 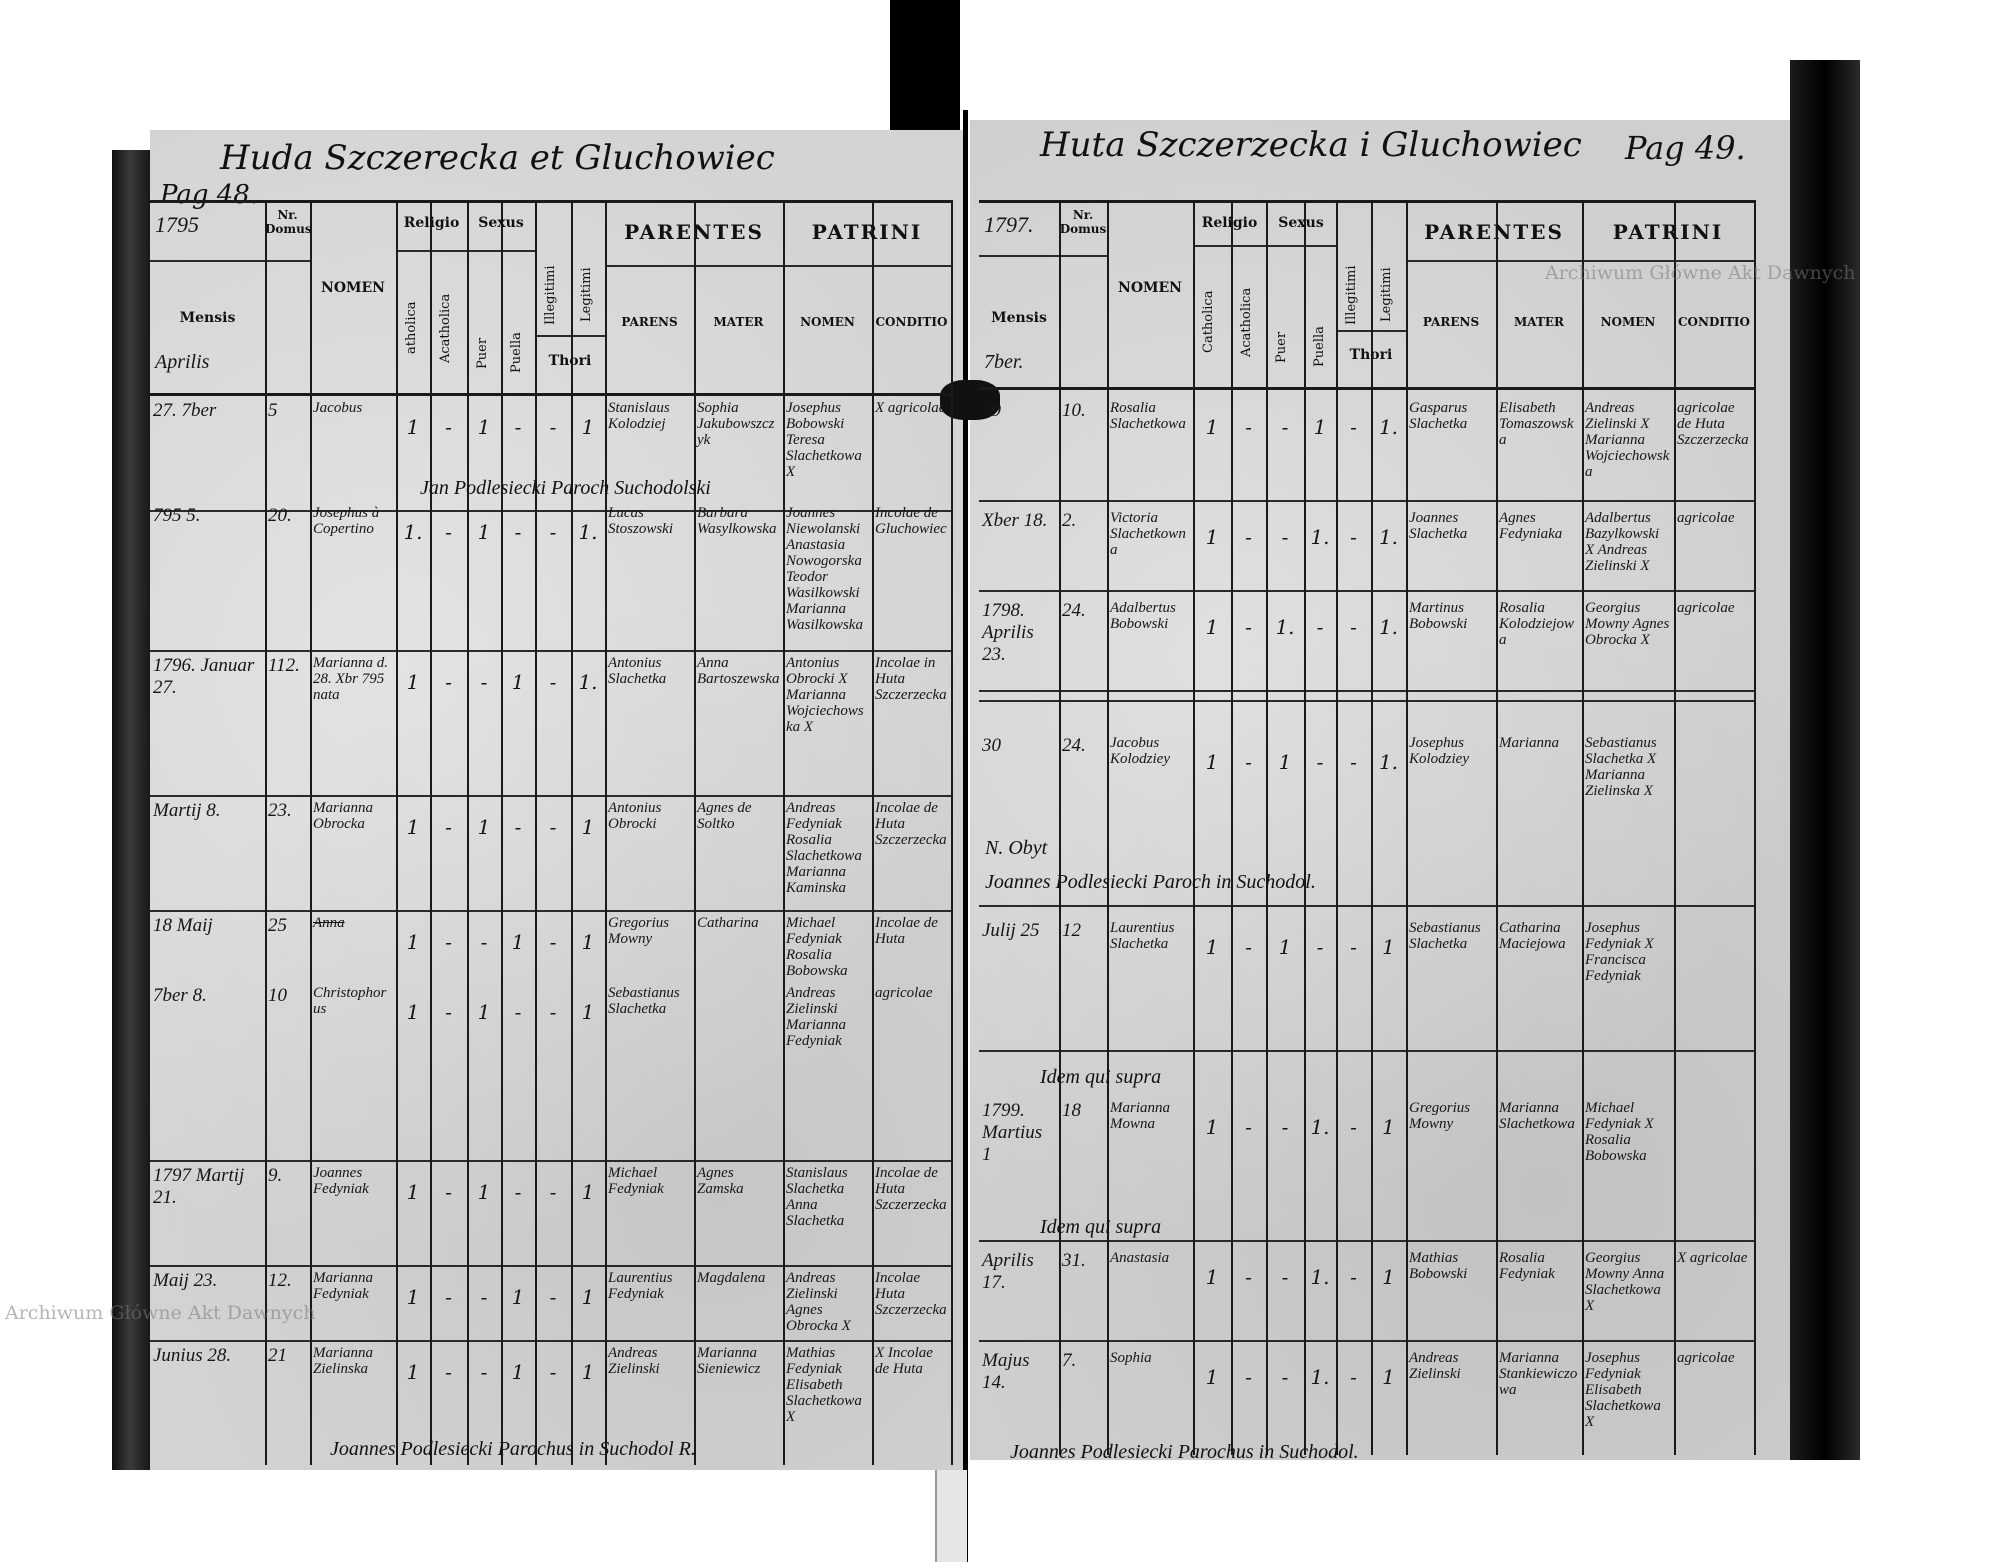 I want to click on month-label: Aprilis, so click(x=182, y=362).